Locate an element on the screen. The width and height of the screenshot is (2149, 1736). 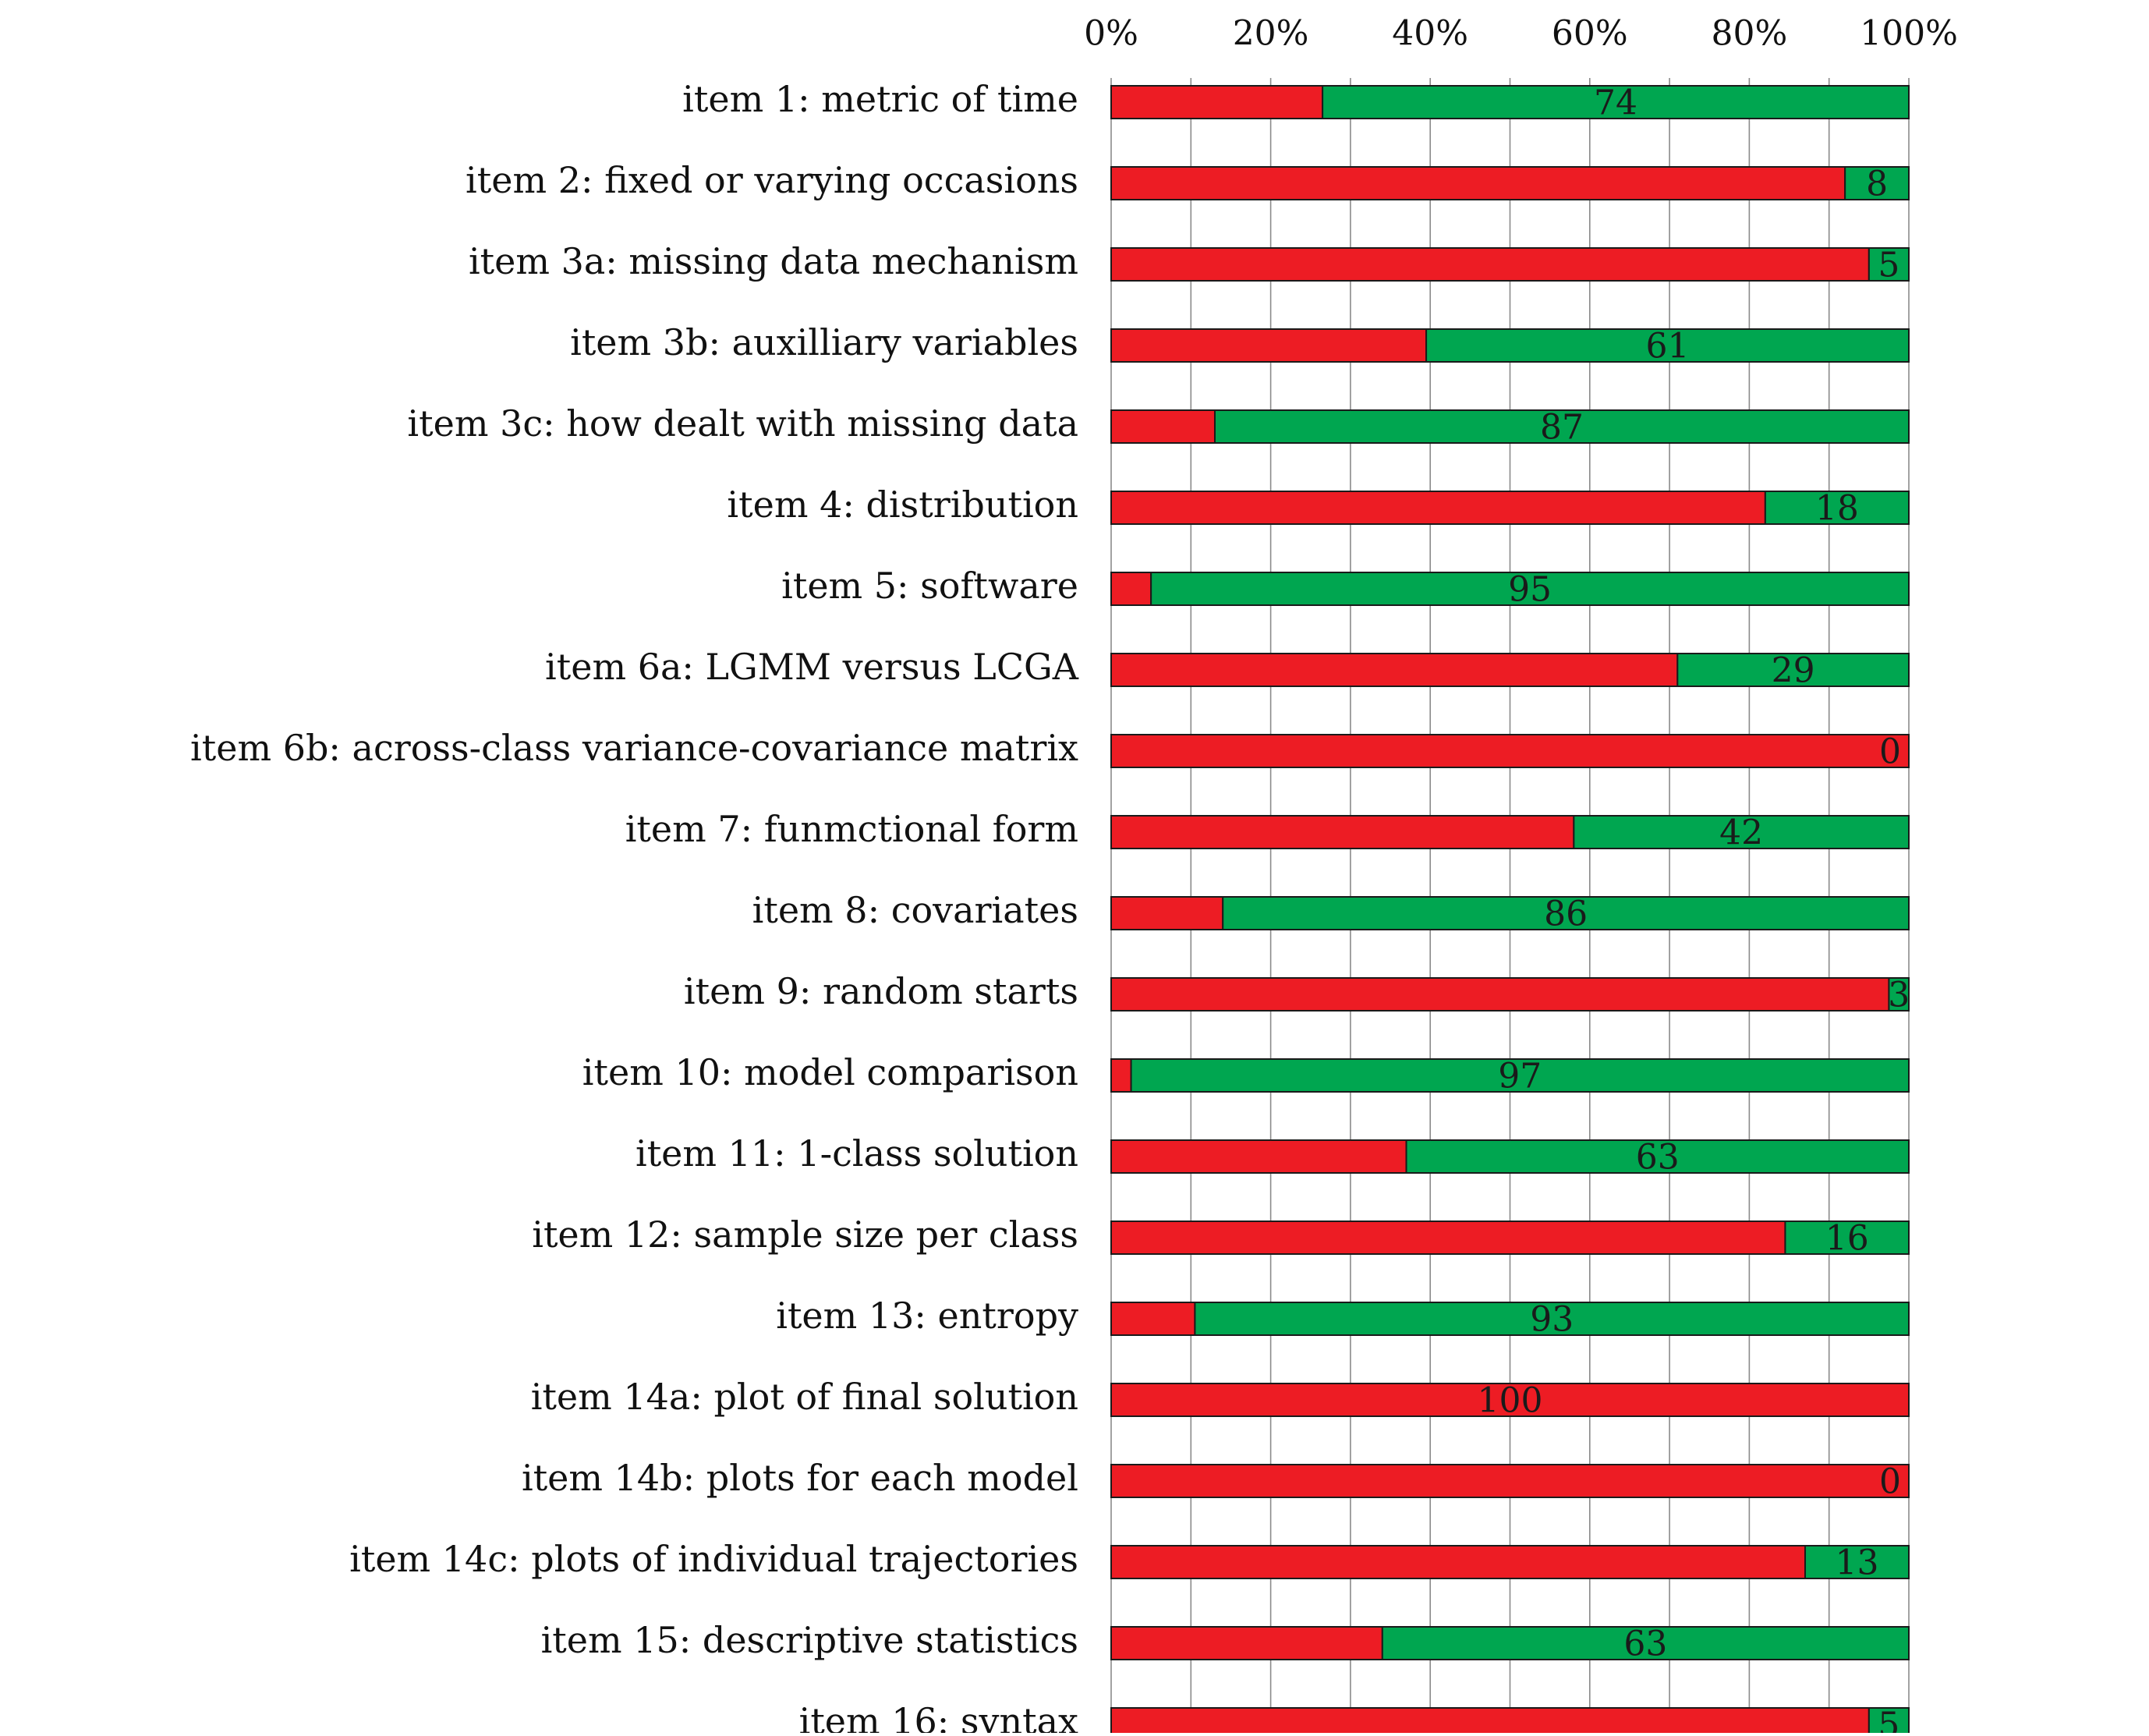
data-label: 97 is located at coordinates (1520, 1077).